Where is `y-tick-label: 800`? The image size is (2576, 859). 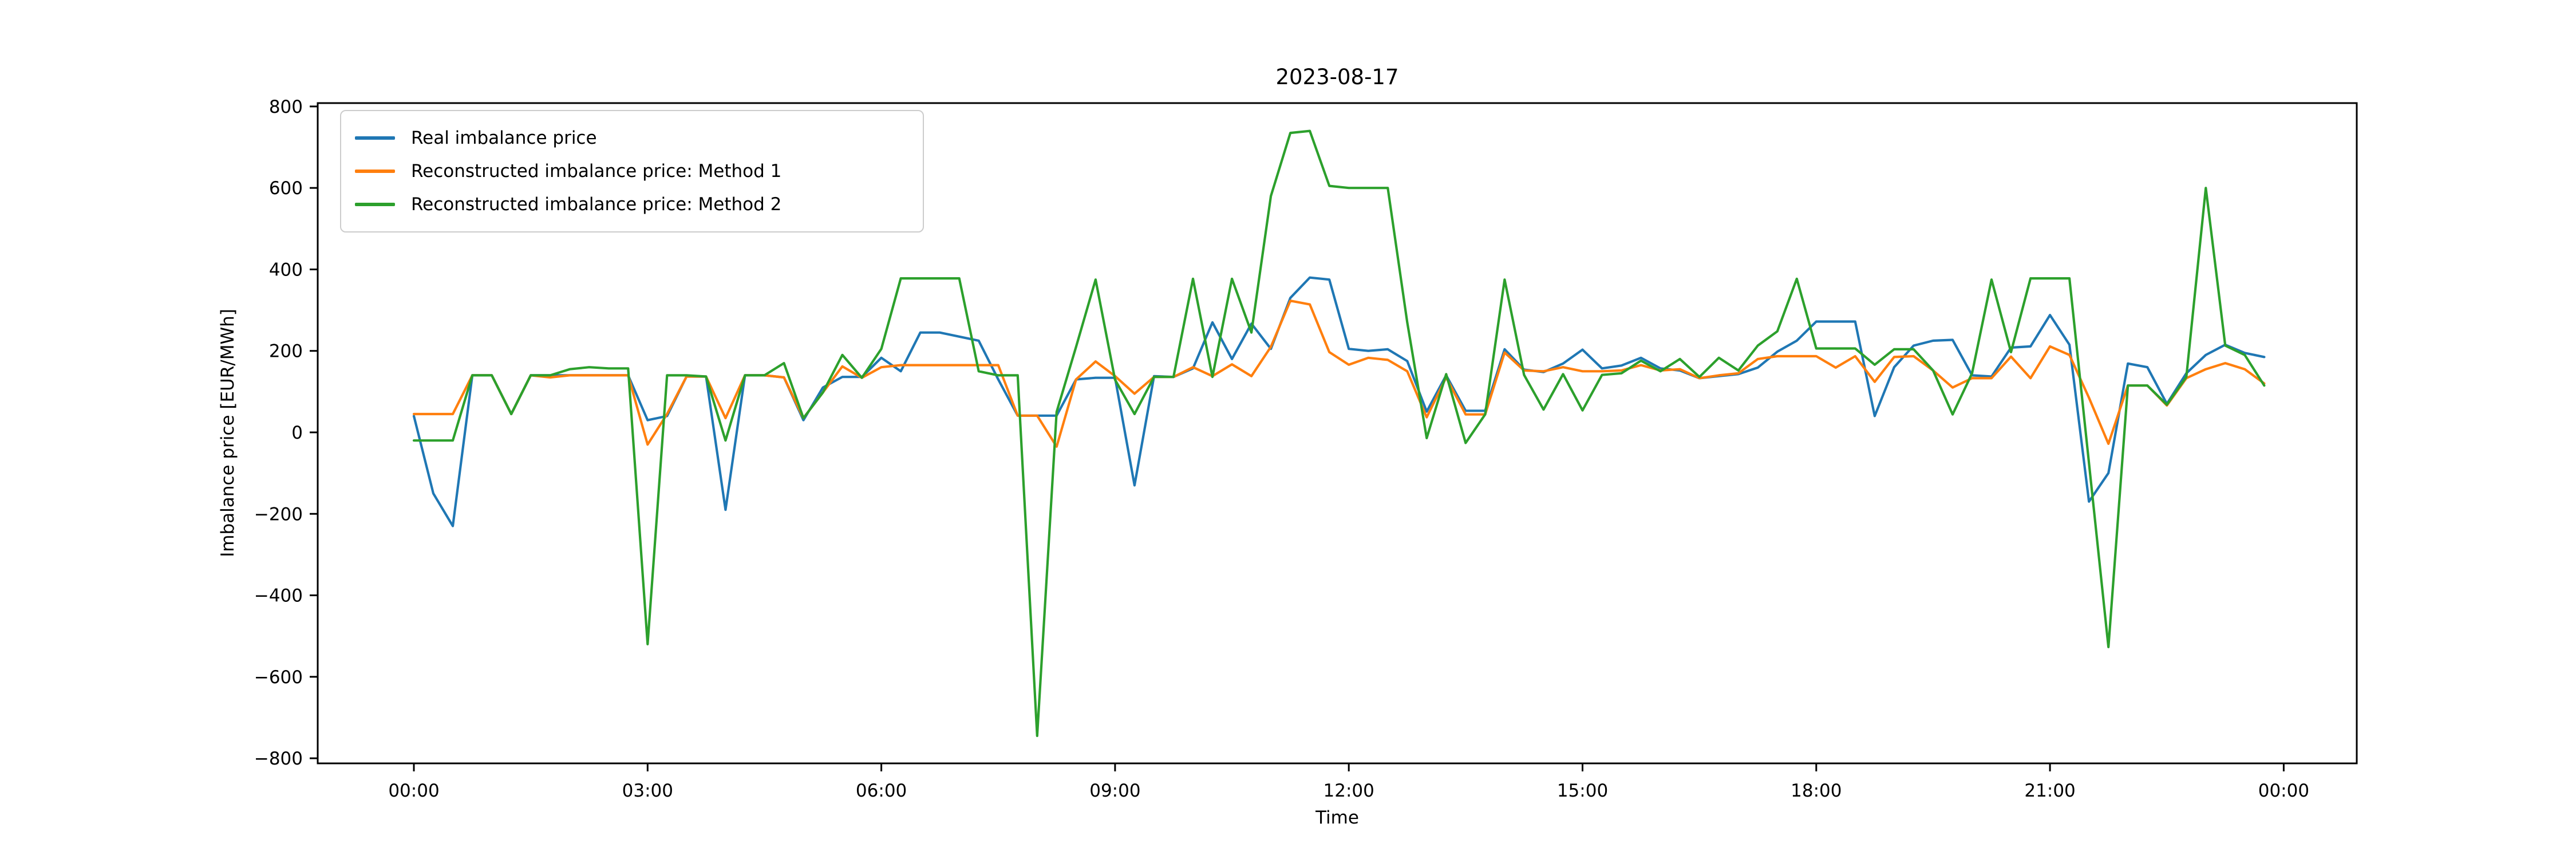 y-tick-label: 800 is located at coordinates (286, 107).